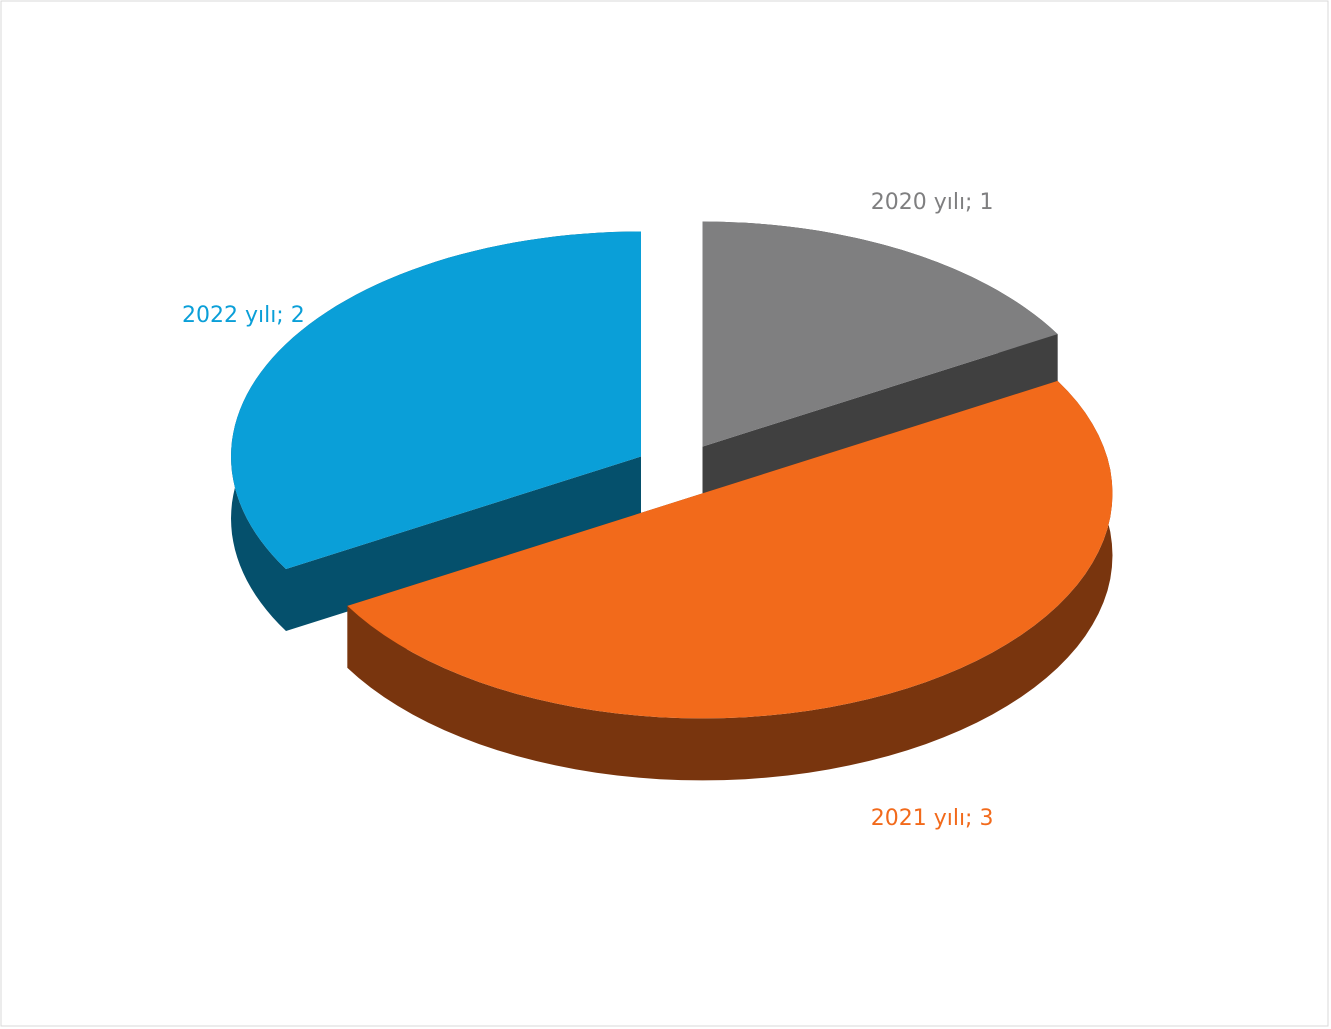 The width and height of the screenshot is (1331, 1029). What do you see at coordinates (243, 315) in the screenshot?
I see `data-label: 2022 yılı; 2` at bounding box center [243, 315].